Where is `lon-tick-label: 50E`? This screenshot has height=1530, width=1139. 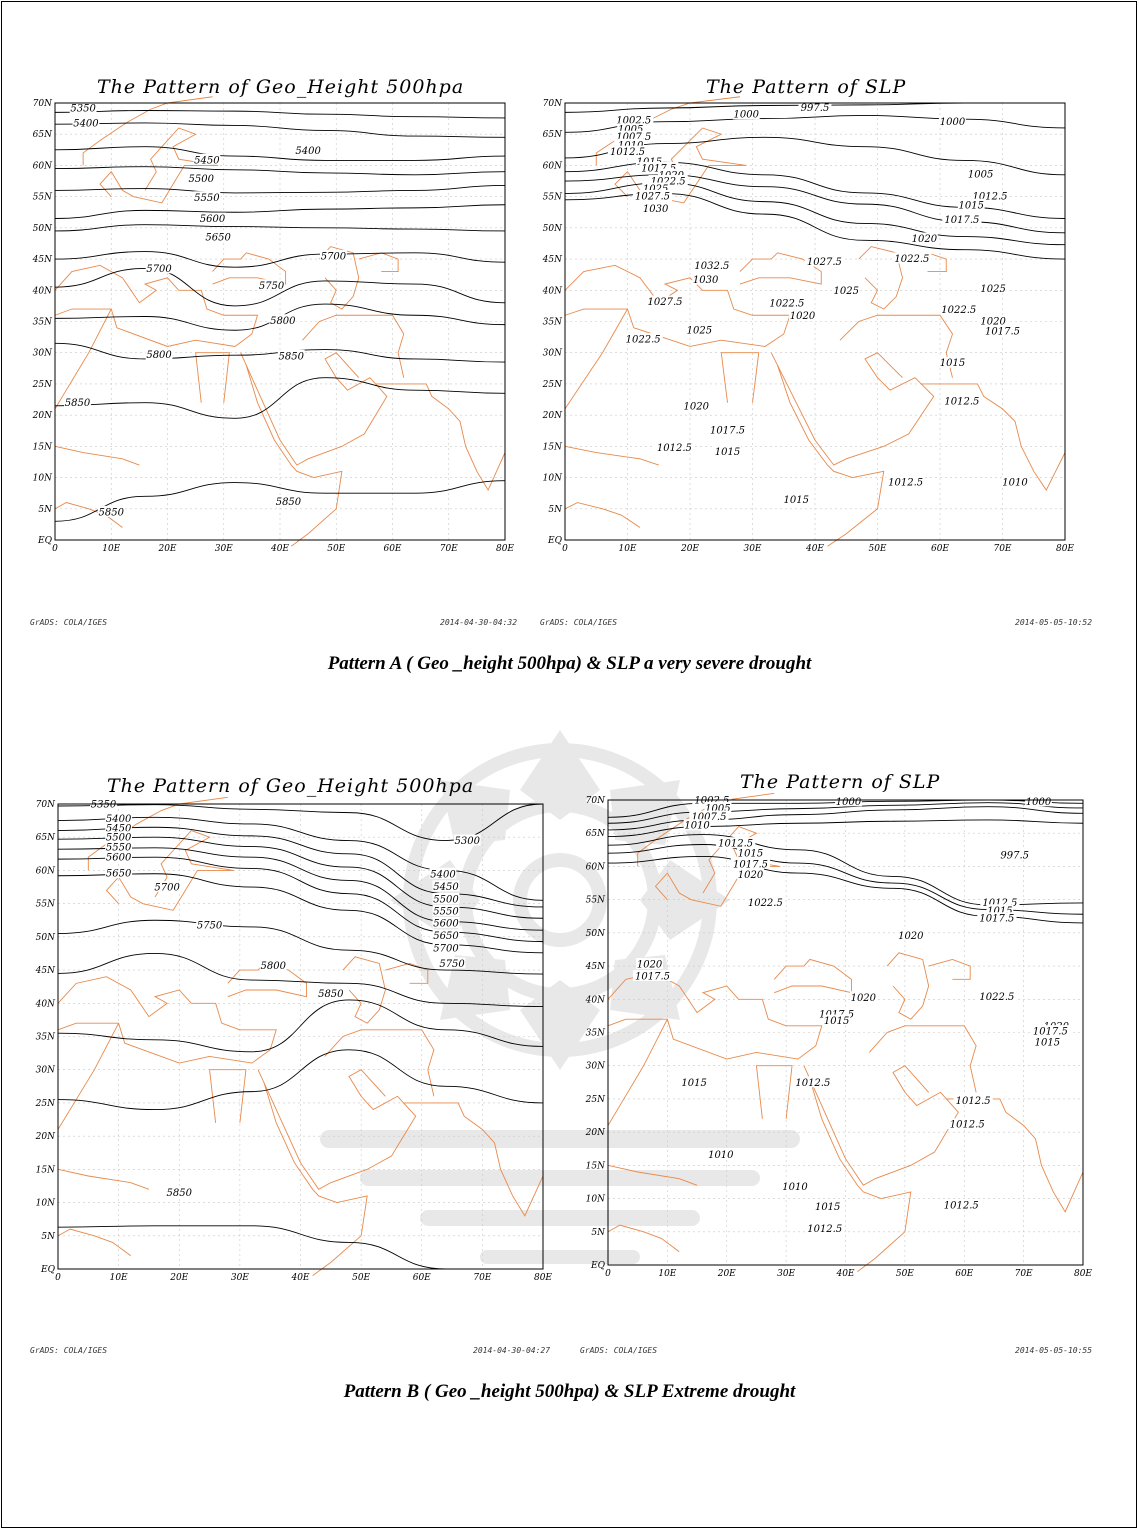 lon-tick-label: 50E is located at coordinates (336, 549).